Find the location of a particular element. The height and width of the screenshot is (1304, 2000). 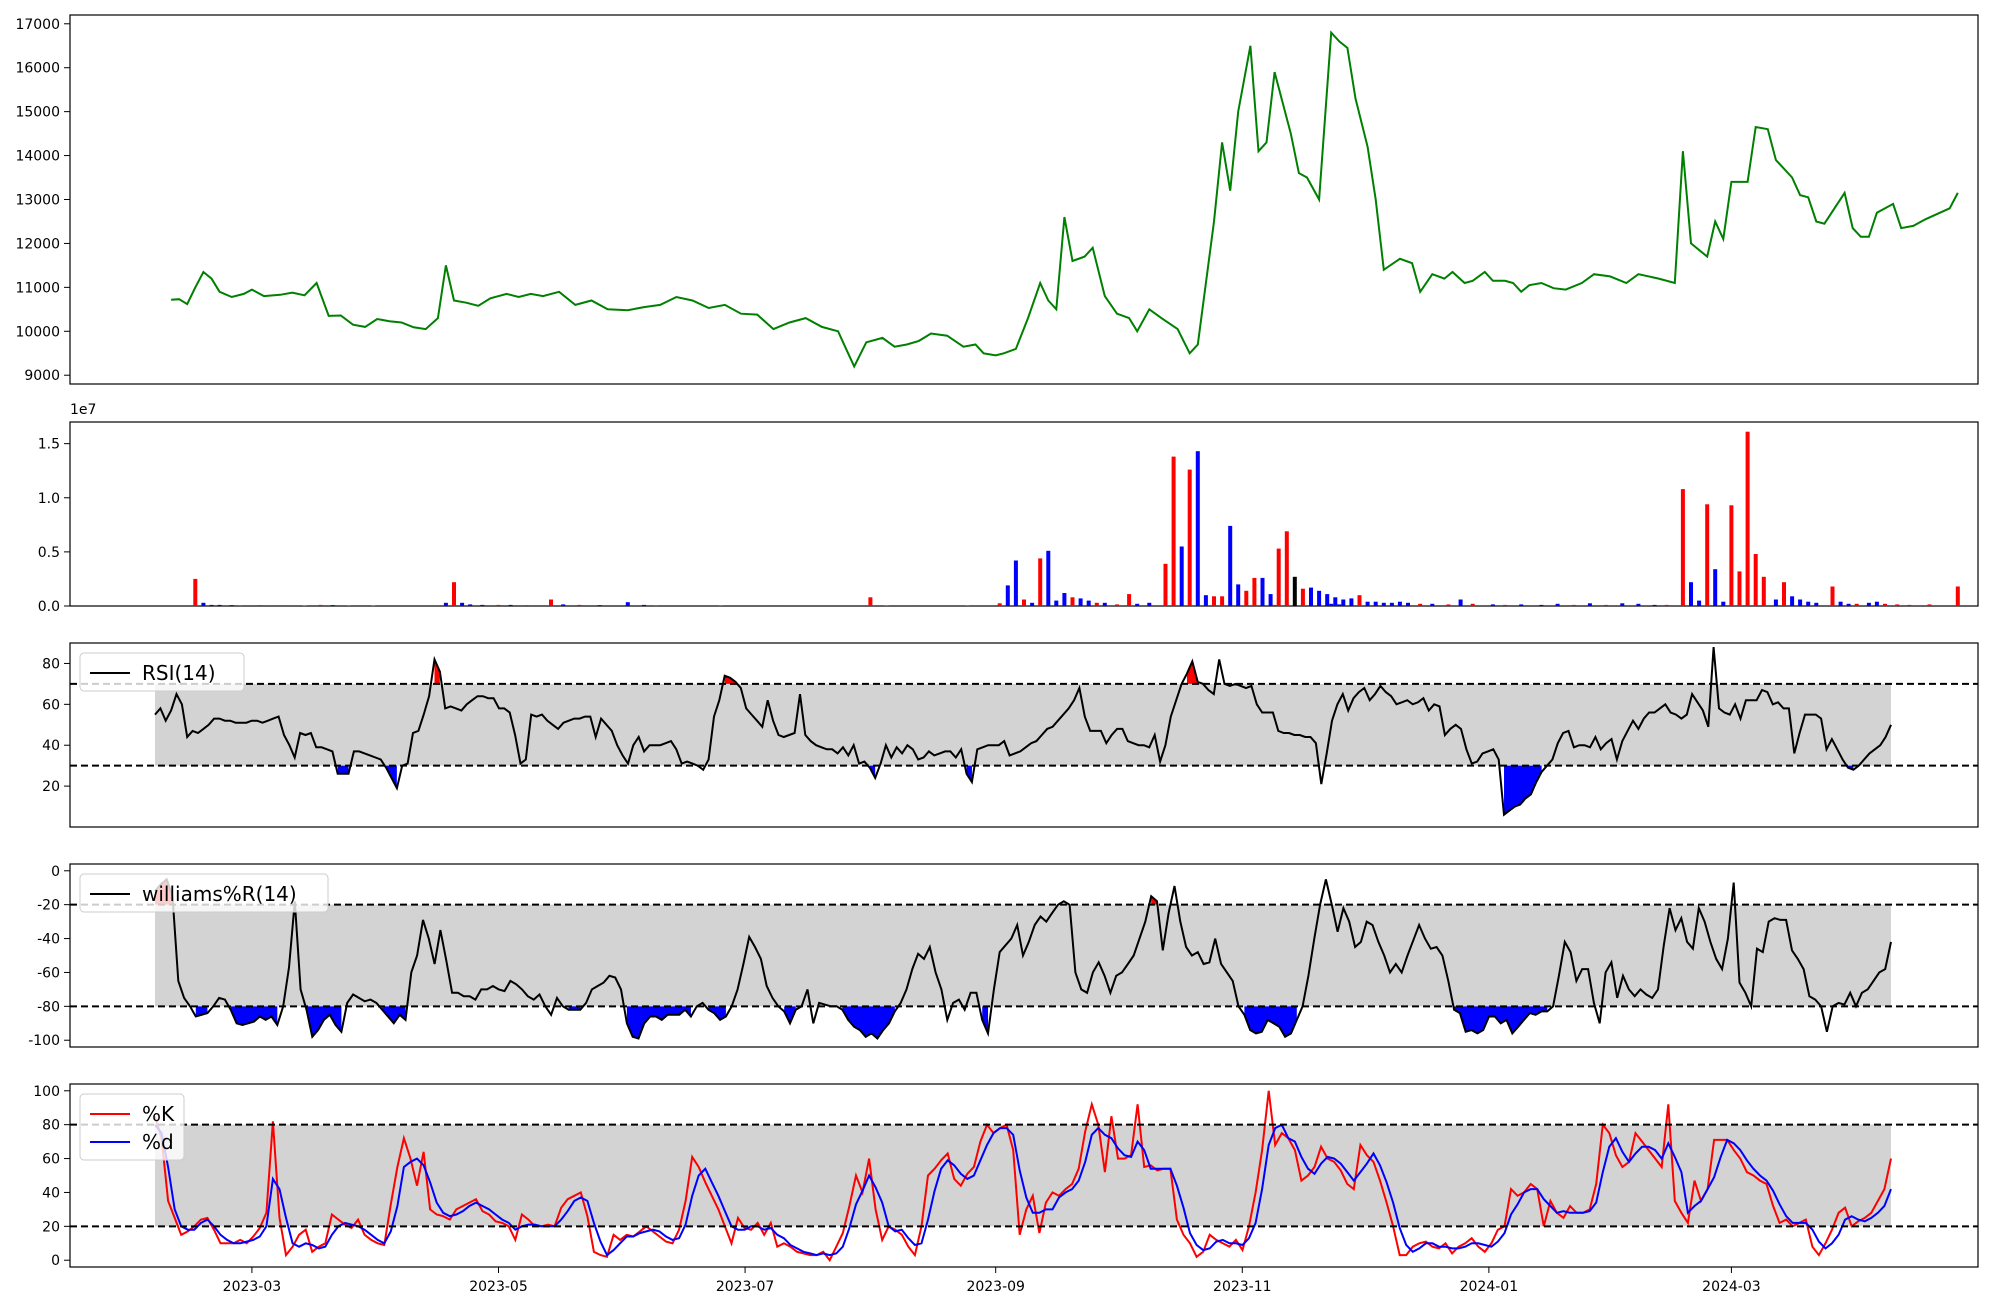

volume-panel is located at coordinates (1024, 514).